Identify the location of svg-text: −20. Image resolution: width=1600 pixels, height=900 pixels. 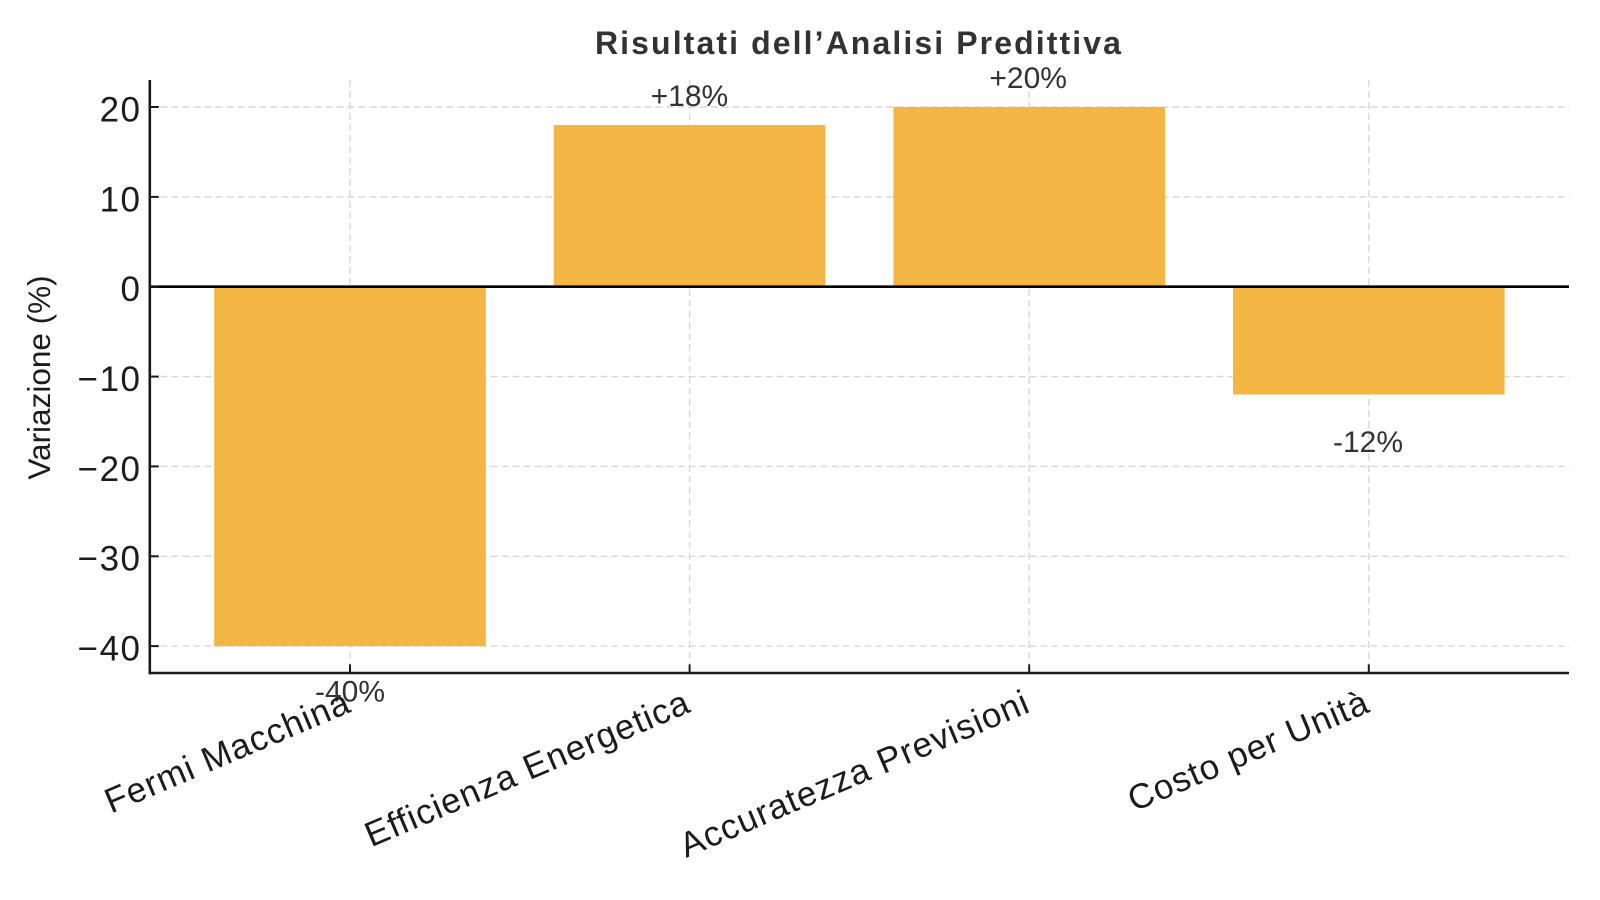
(110, 469).